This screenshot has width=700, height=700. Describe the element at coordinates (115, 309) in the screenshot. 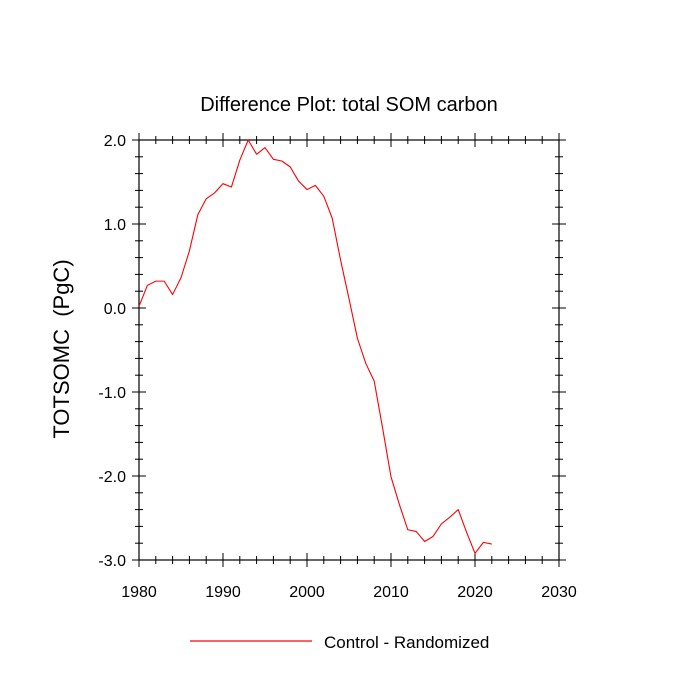

I see `y-tick-label: 0.0` at that location.